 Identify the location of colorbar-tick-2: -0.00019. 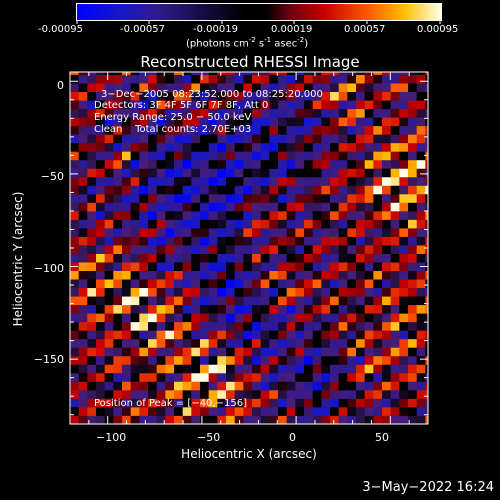
(215, 29).